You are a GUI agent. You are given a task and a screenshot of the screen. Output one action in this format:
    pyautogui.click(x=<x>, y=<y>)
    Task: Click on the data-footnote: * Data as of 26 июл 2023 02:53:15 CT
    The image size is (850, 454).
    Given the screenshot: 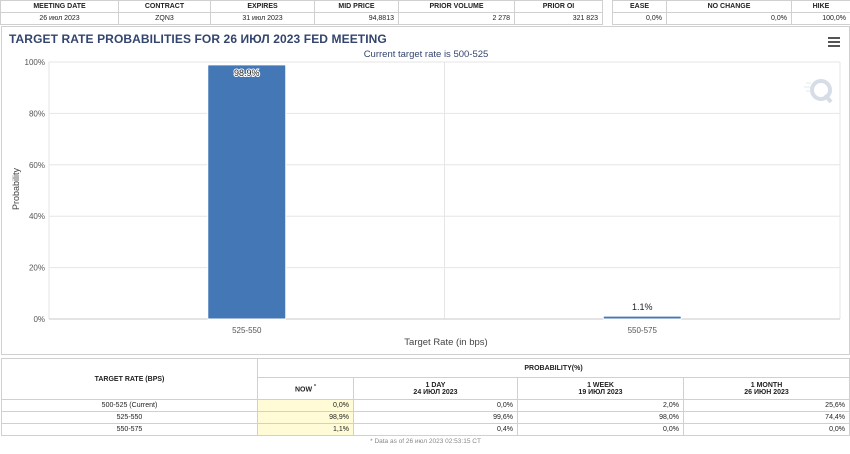 What is the action you would take?
    pyautogui.click(x=425, y=441)
    